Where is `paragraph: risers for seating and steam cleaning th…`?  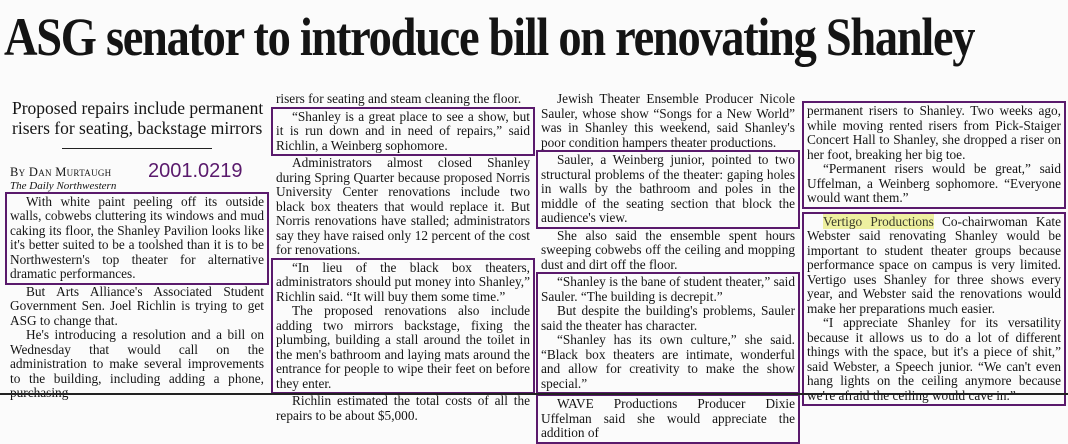
paragraph: risers for seating and steam cleaning th… is located at coordinates (399, 98).